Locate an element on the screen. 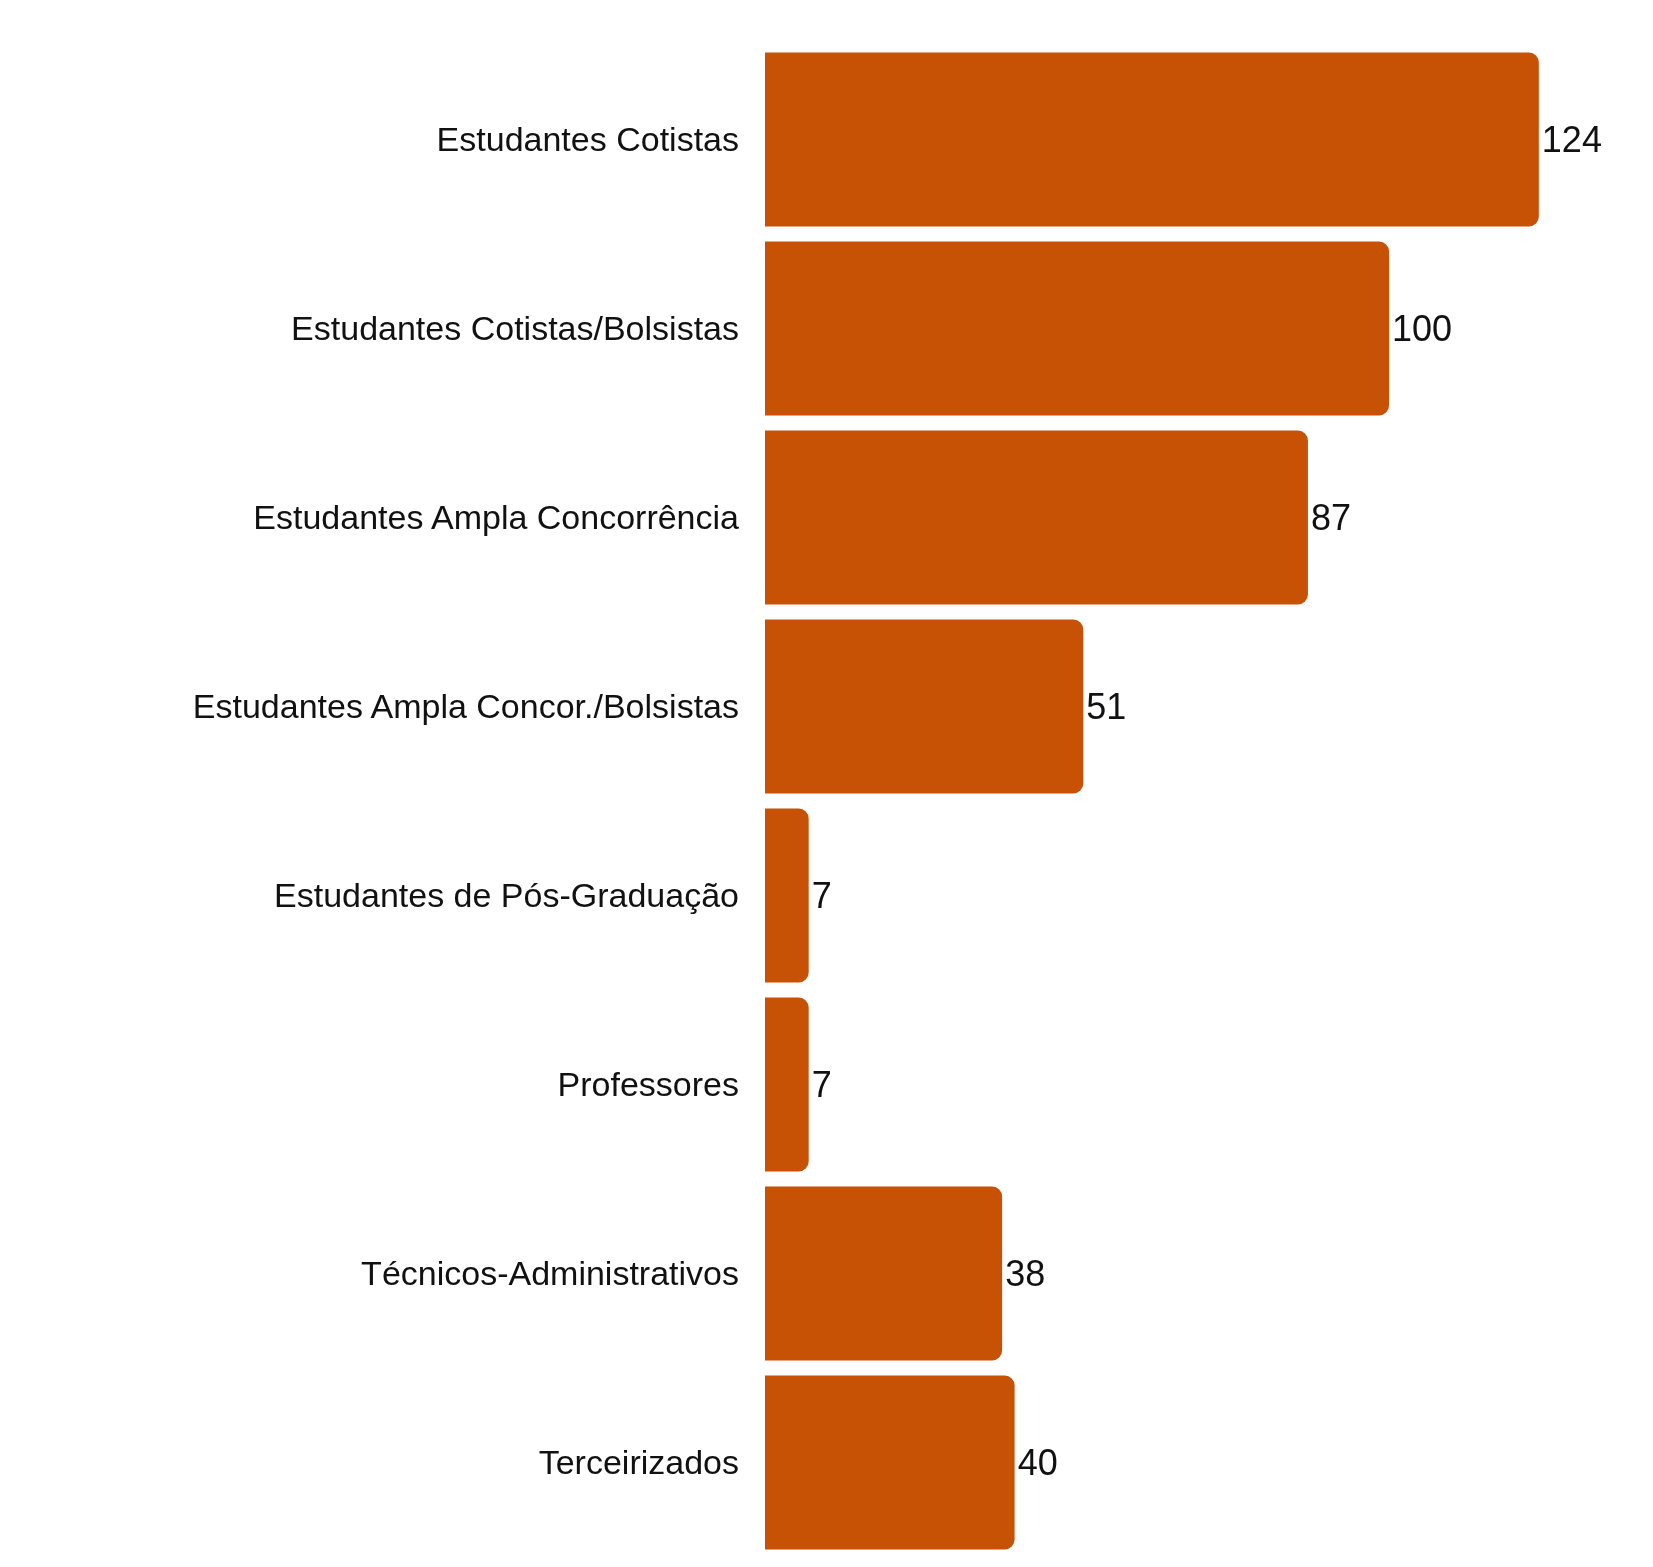 Image resolution: width=1653 pixels, height=1567 pixels. data-label: 40 is located at coordinates (1037, 1462).